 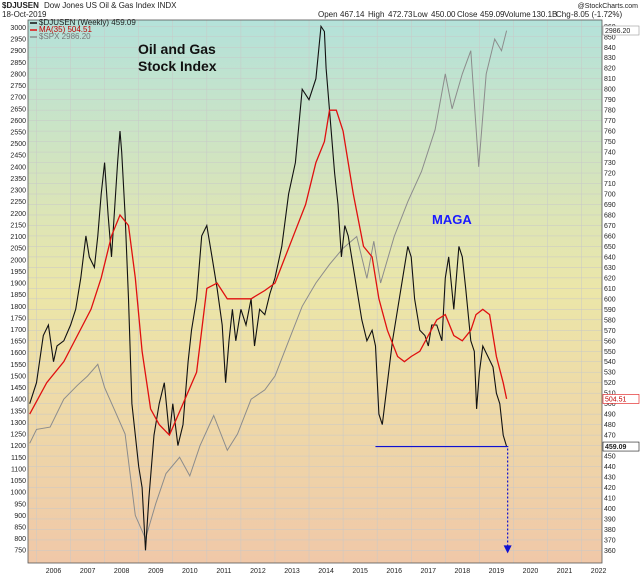 I want to click on header-low-label: Low, so click(x=420, y=14).